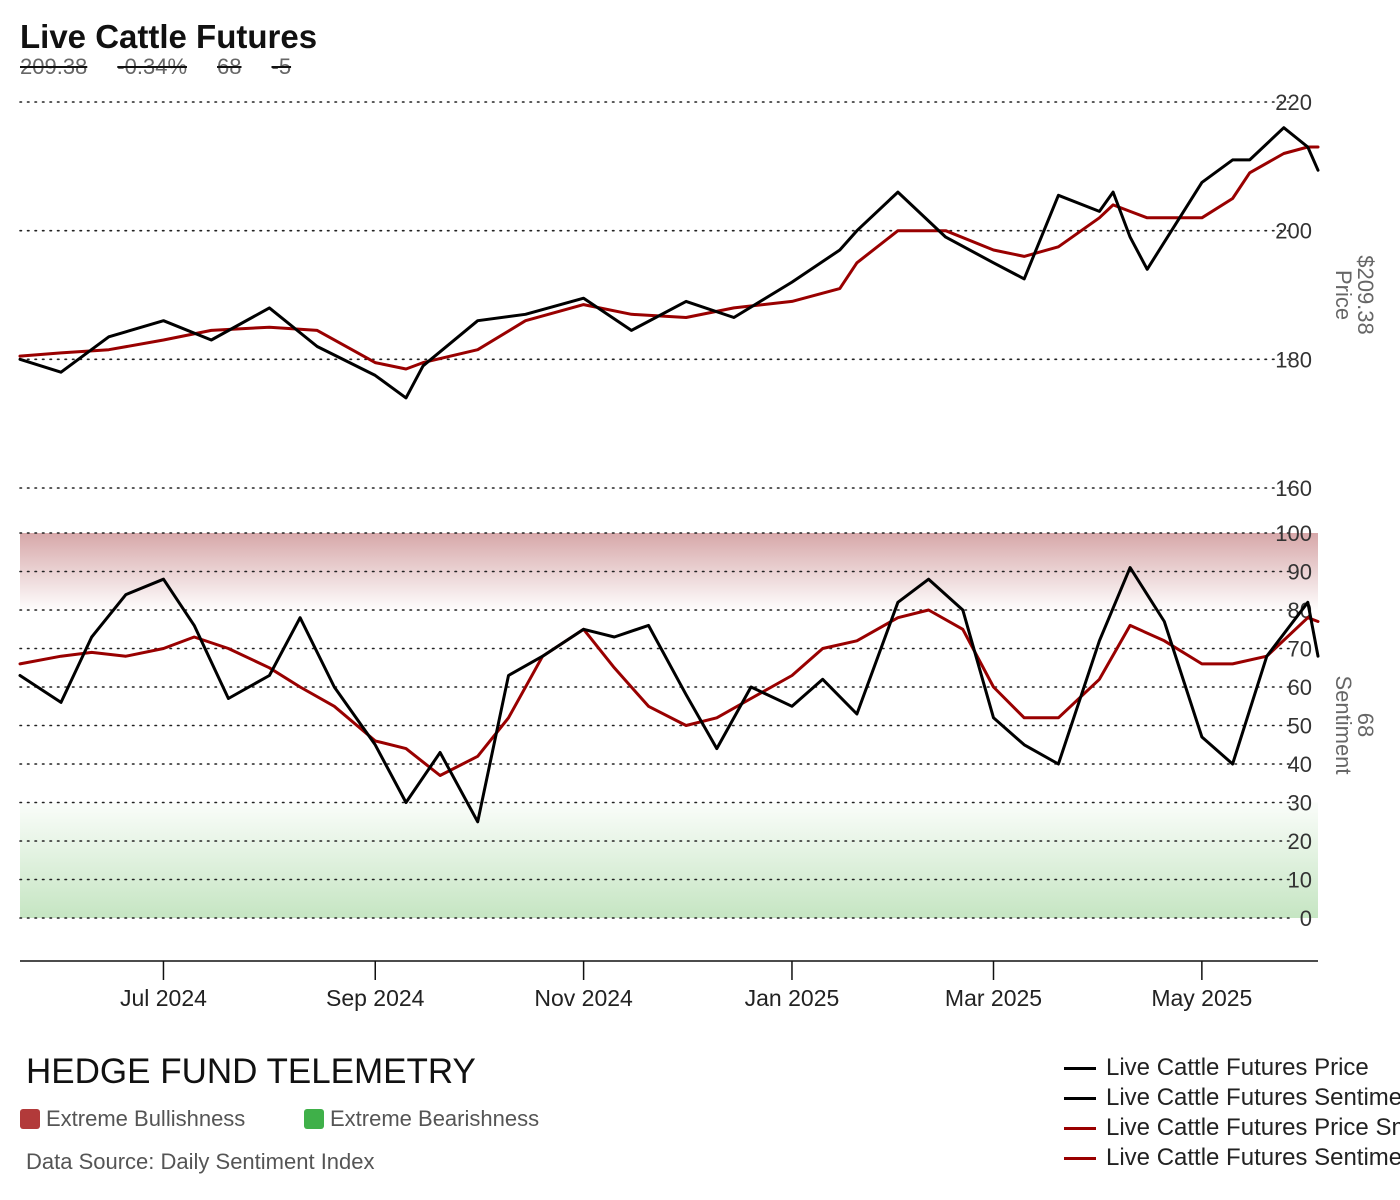 Image resolution: width=1400 pixels, height=1200 pixels. I want to click on legend-item: Live Cattle Futures Sentiment Smoothed, so click(1232, 1158).